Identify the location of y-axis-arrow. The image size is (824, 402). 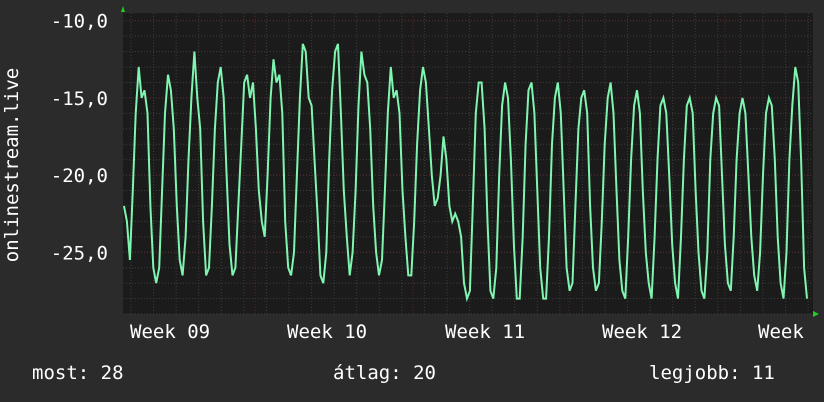
(123, 9).